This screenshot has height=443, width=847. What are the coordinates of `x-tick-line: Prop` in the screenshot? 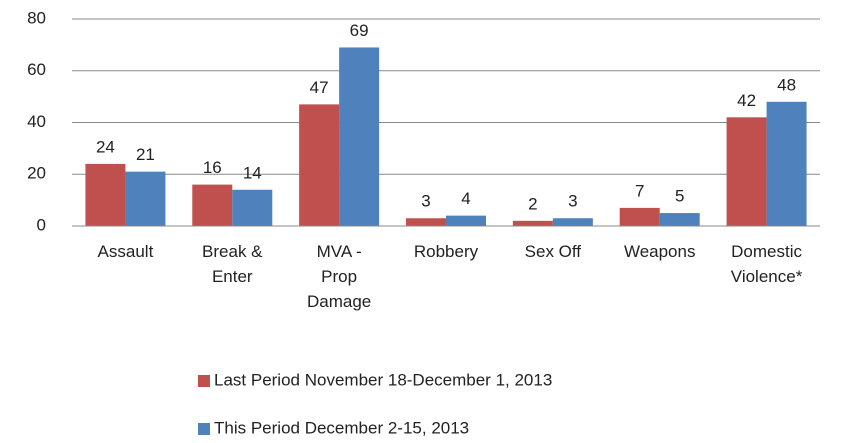 It's located at (339, 276).